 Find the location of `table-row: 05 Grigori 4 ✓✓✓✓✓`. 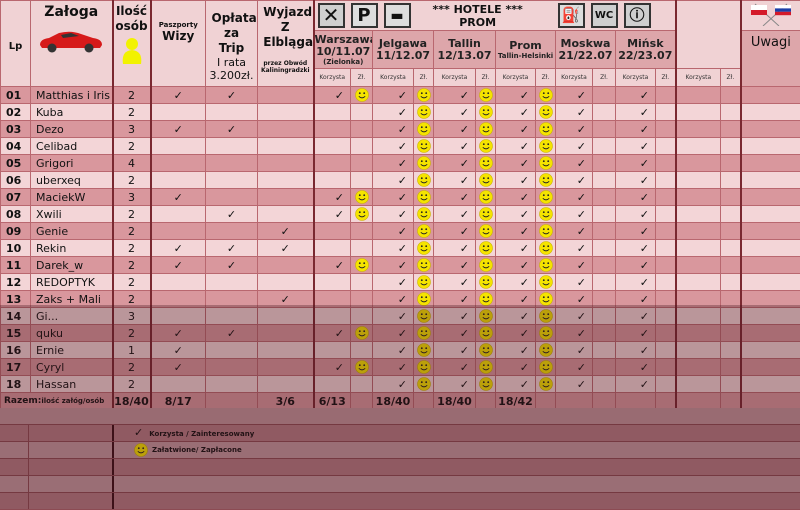

table-row: 05 Grigori 4 ✓✓✓✓✓ is located at coordinates (400, 163).